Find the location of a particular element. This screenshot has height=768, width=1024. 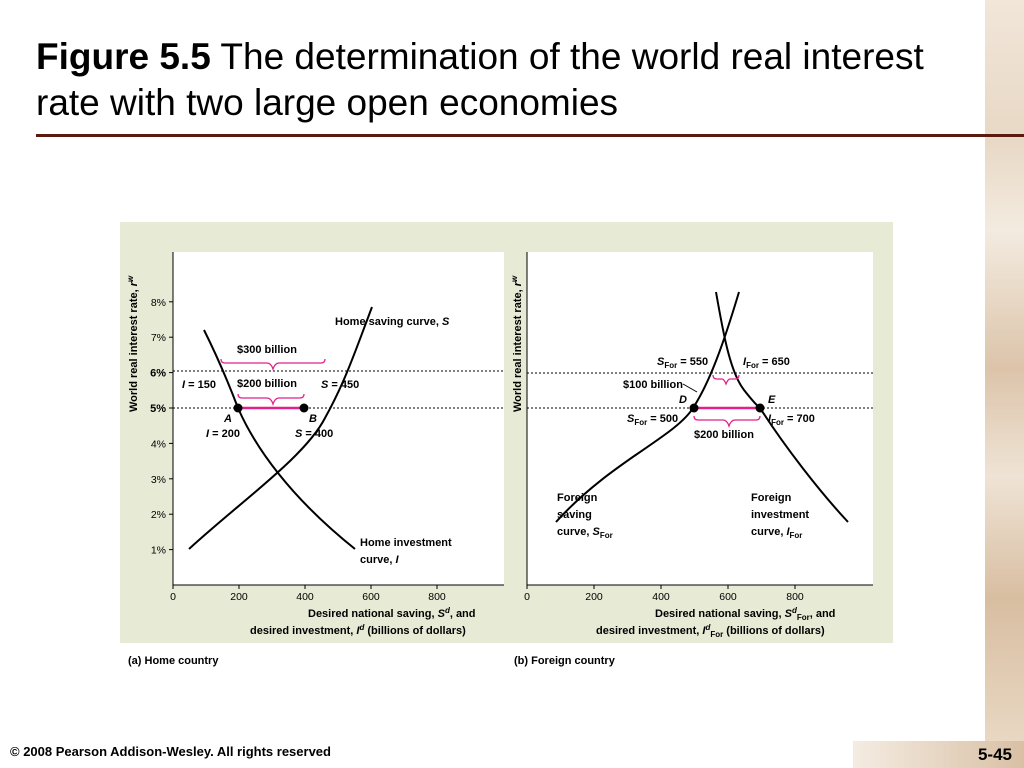

caption-home-country: (a) Home country is located at coordinates (173, 661).